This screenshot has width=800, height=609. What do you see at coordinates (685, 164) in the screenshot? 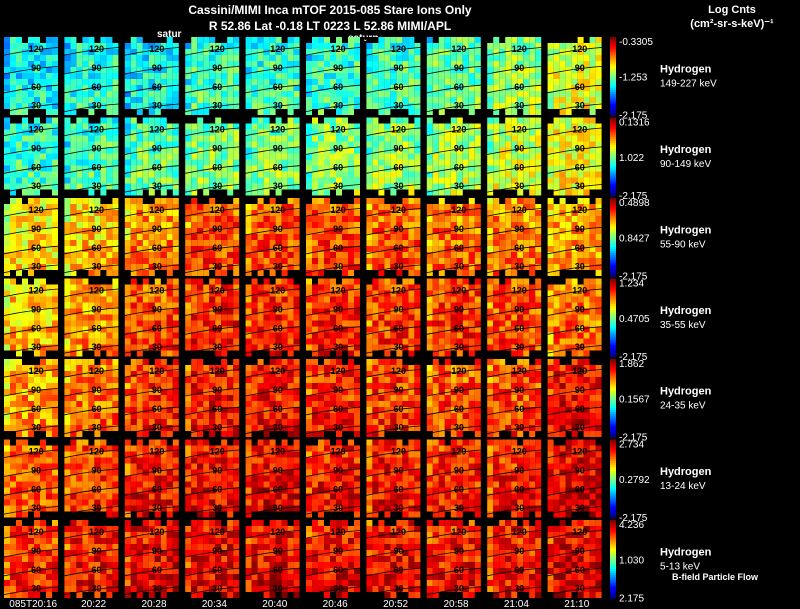
I see `energy-label: 90-149 keV` at bounding box center [685, 164].